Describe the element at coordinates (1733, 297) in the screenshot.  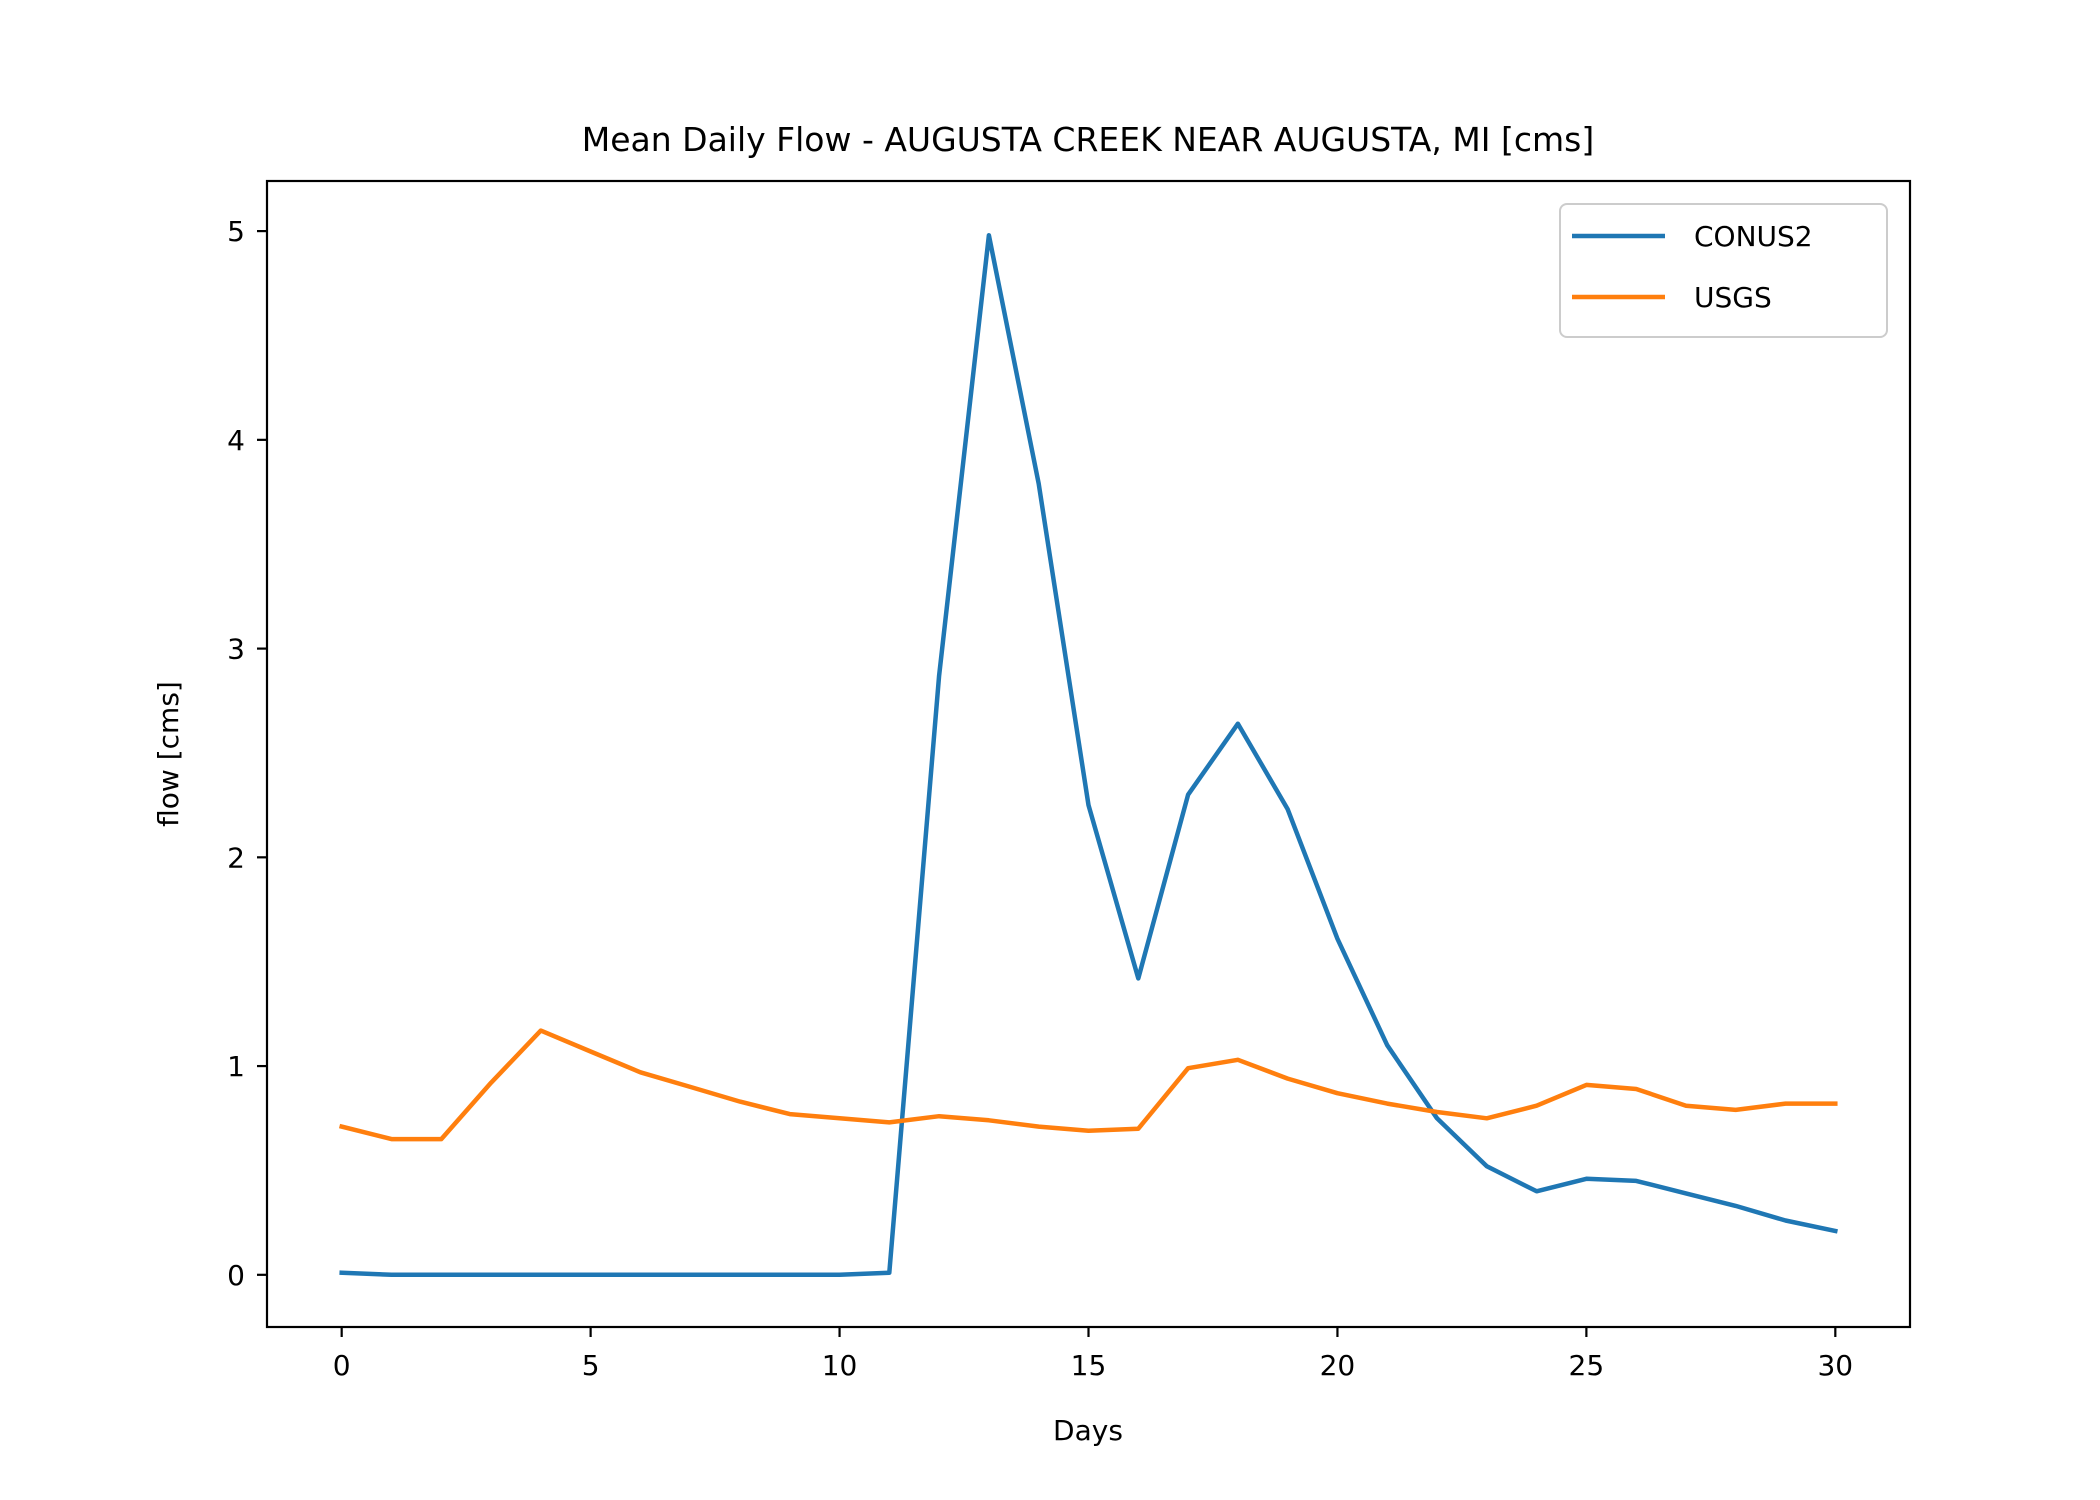
I see `legend-label-usgs: USGS` at that location.